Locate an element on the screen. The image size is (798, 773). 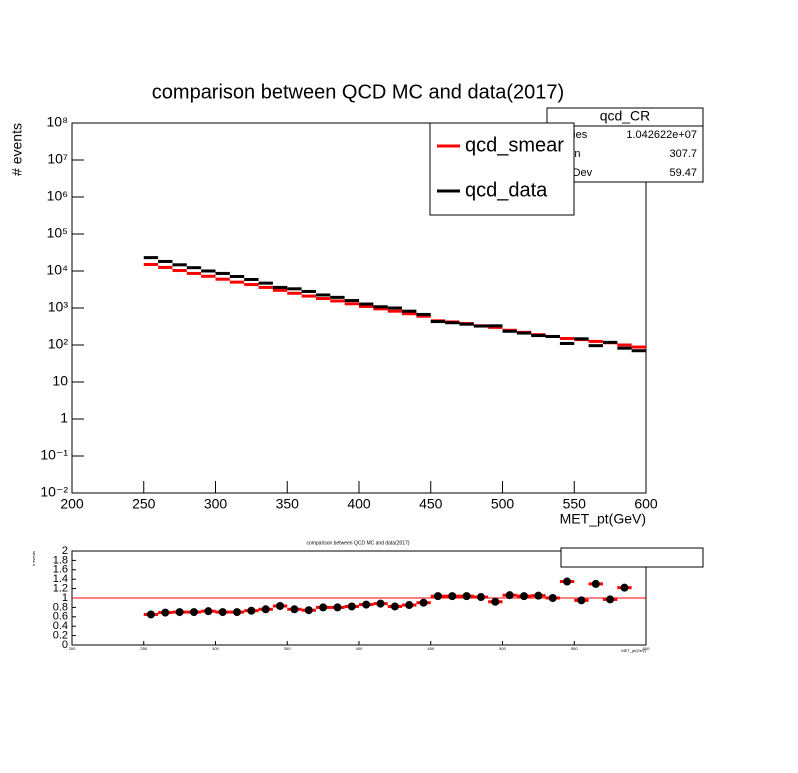
y-tick-label: 1.6 is located at coordinates (60, 570).